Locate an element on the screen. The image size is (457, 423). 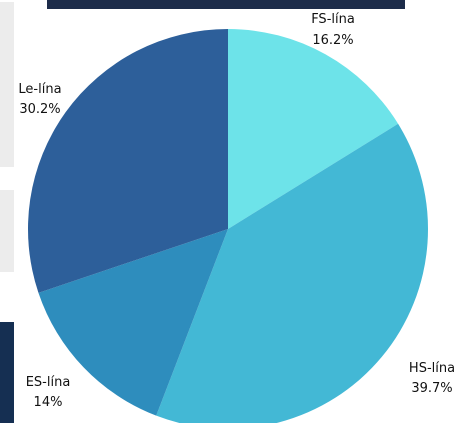
slice-value-hs: 39.7% is located at coordinates (431, 388).